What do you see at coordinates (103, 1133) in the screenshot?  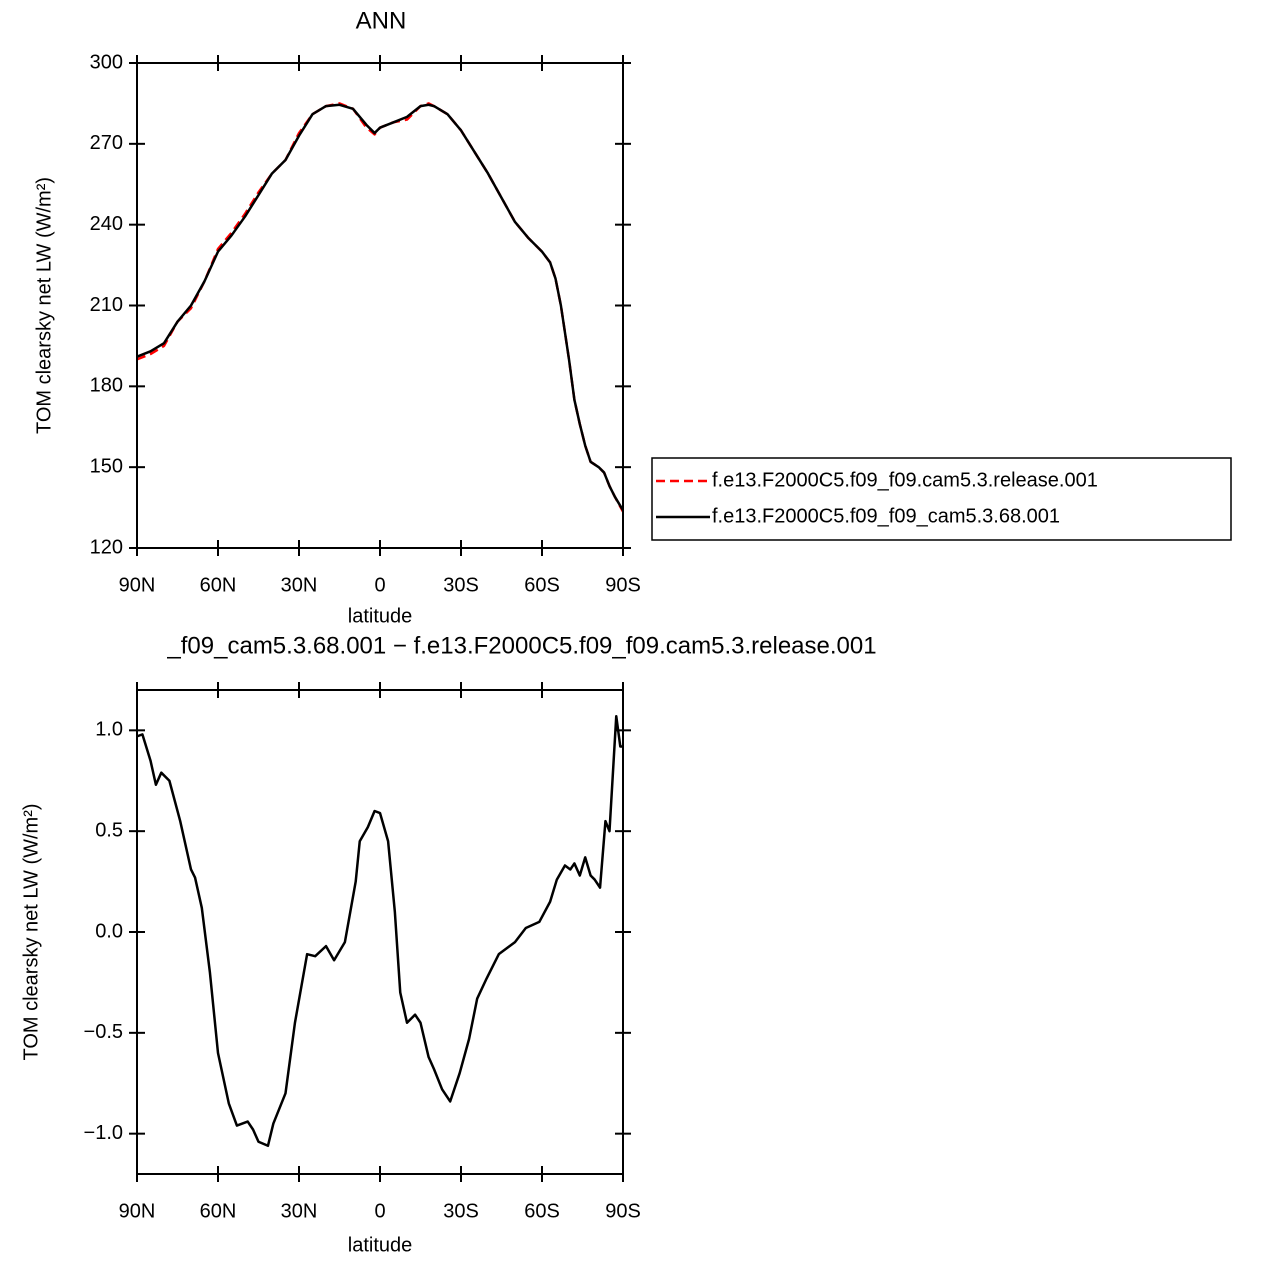 I see `y-tick-label: −1.0` at bounding box center [103, 1133].